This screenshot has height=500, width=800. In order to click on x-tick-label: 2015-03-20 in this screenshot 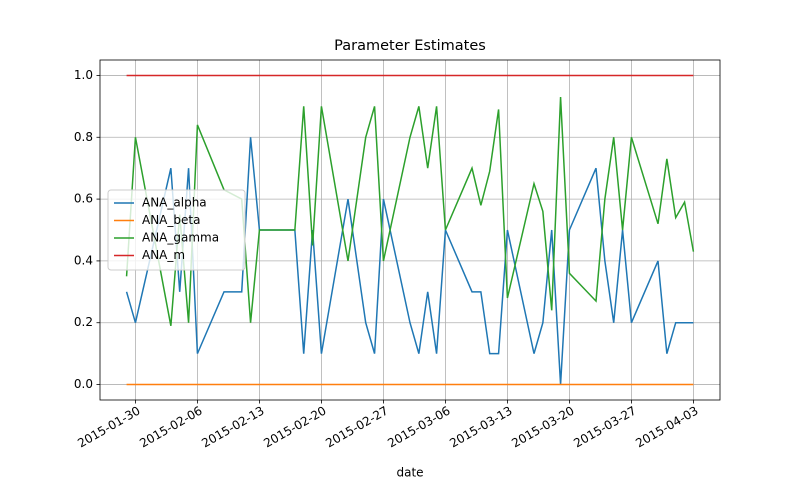, I will do `click(542, 427)`.